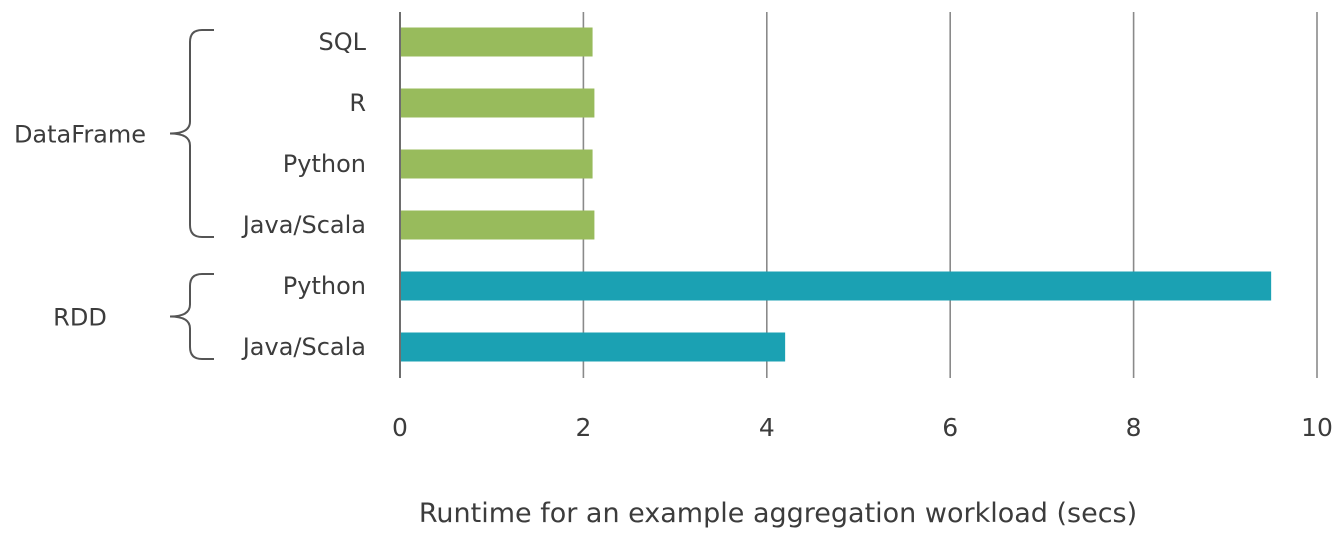  Describe the element at coordinates (357, 103) in the screenshot. I see `category-label: R` at that location.